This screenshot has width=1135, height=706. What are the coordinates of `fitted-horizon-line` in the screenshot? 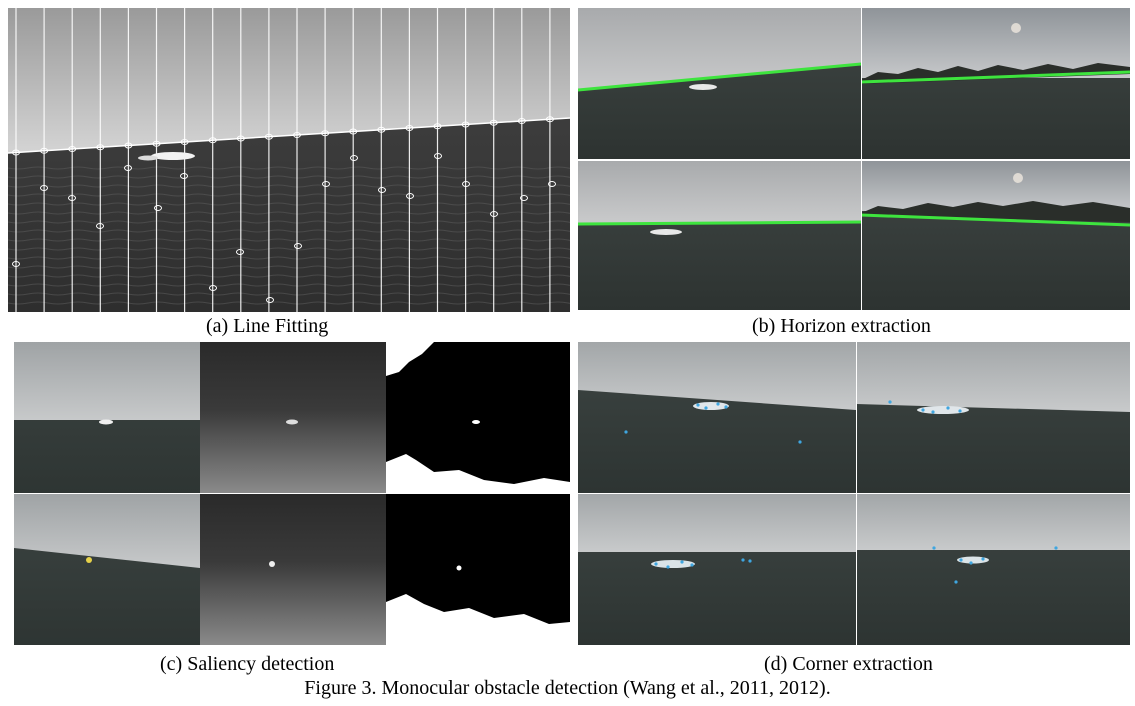 It's located at (289, 135).